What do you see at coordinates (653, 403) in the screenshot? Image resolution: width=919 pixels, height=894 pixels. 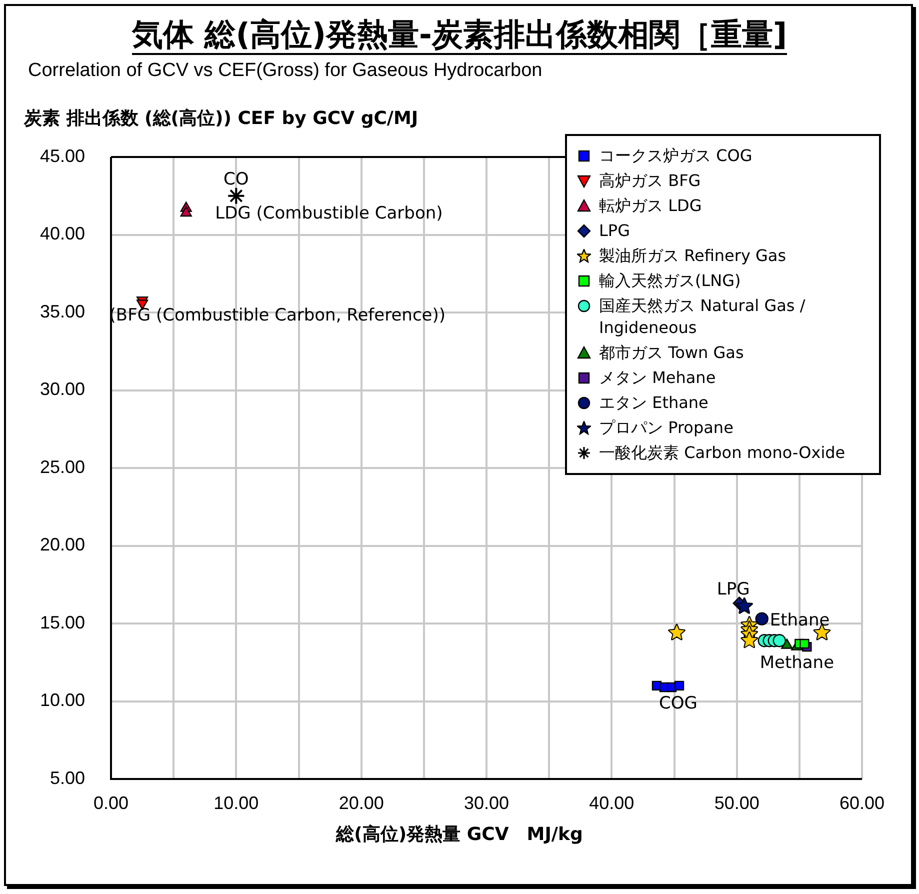 I see `legend-label: エタン Ethane` at bounding box center [653, 403].